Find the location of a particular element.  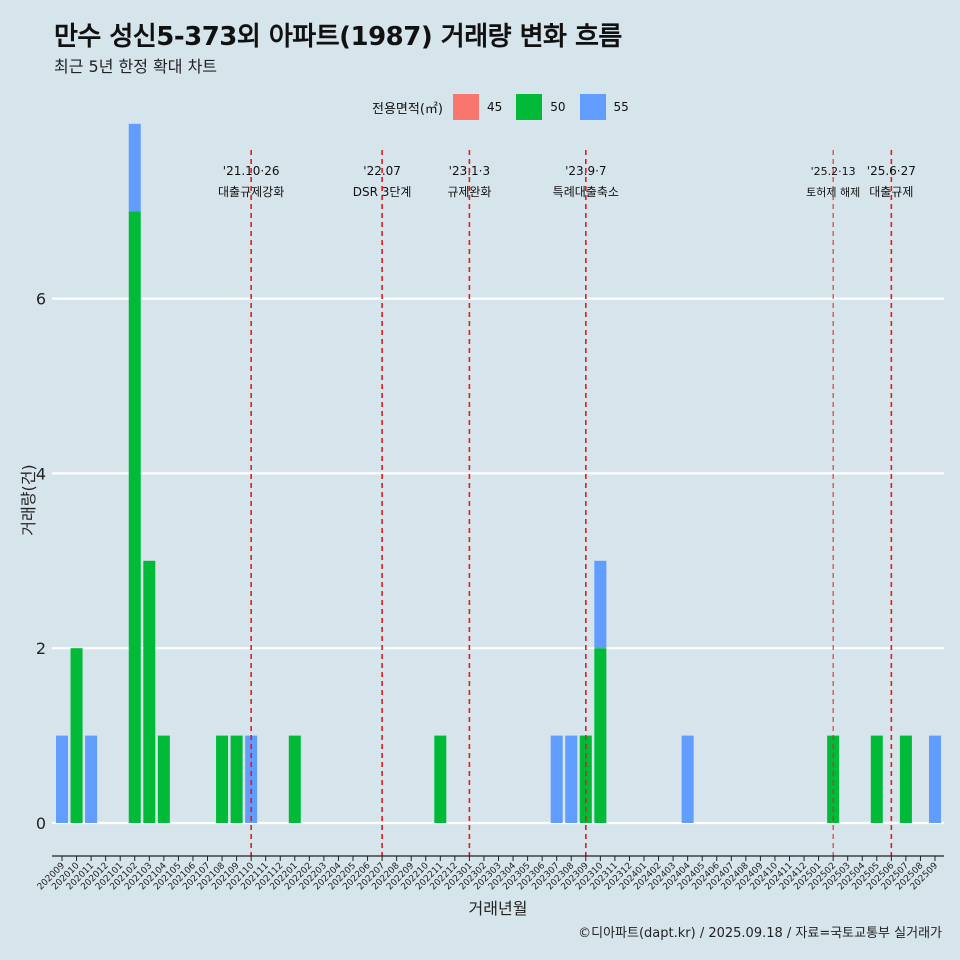

event-description-label: 규제완화 is located at coordinates (469, 192).